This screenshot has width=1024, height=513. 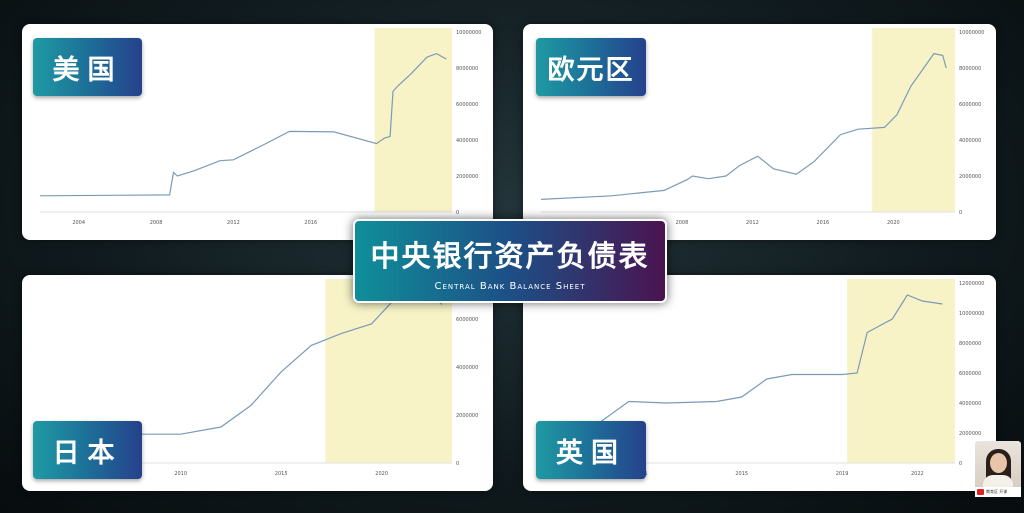 I want to click on webcam-caption: 教育区 开课, so click(x=997, y=491).